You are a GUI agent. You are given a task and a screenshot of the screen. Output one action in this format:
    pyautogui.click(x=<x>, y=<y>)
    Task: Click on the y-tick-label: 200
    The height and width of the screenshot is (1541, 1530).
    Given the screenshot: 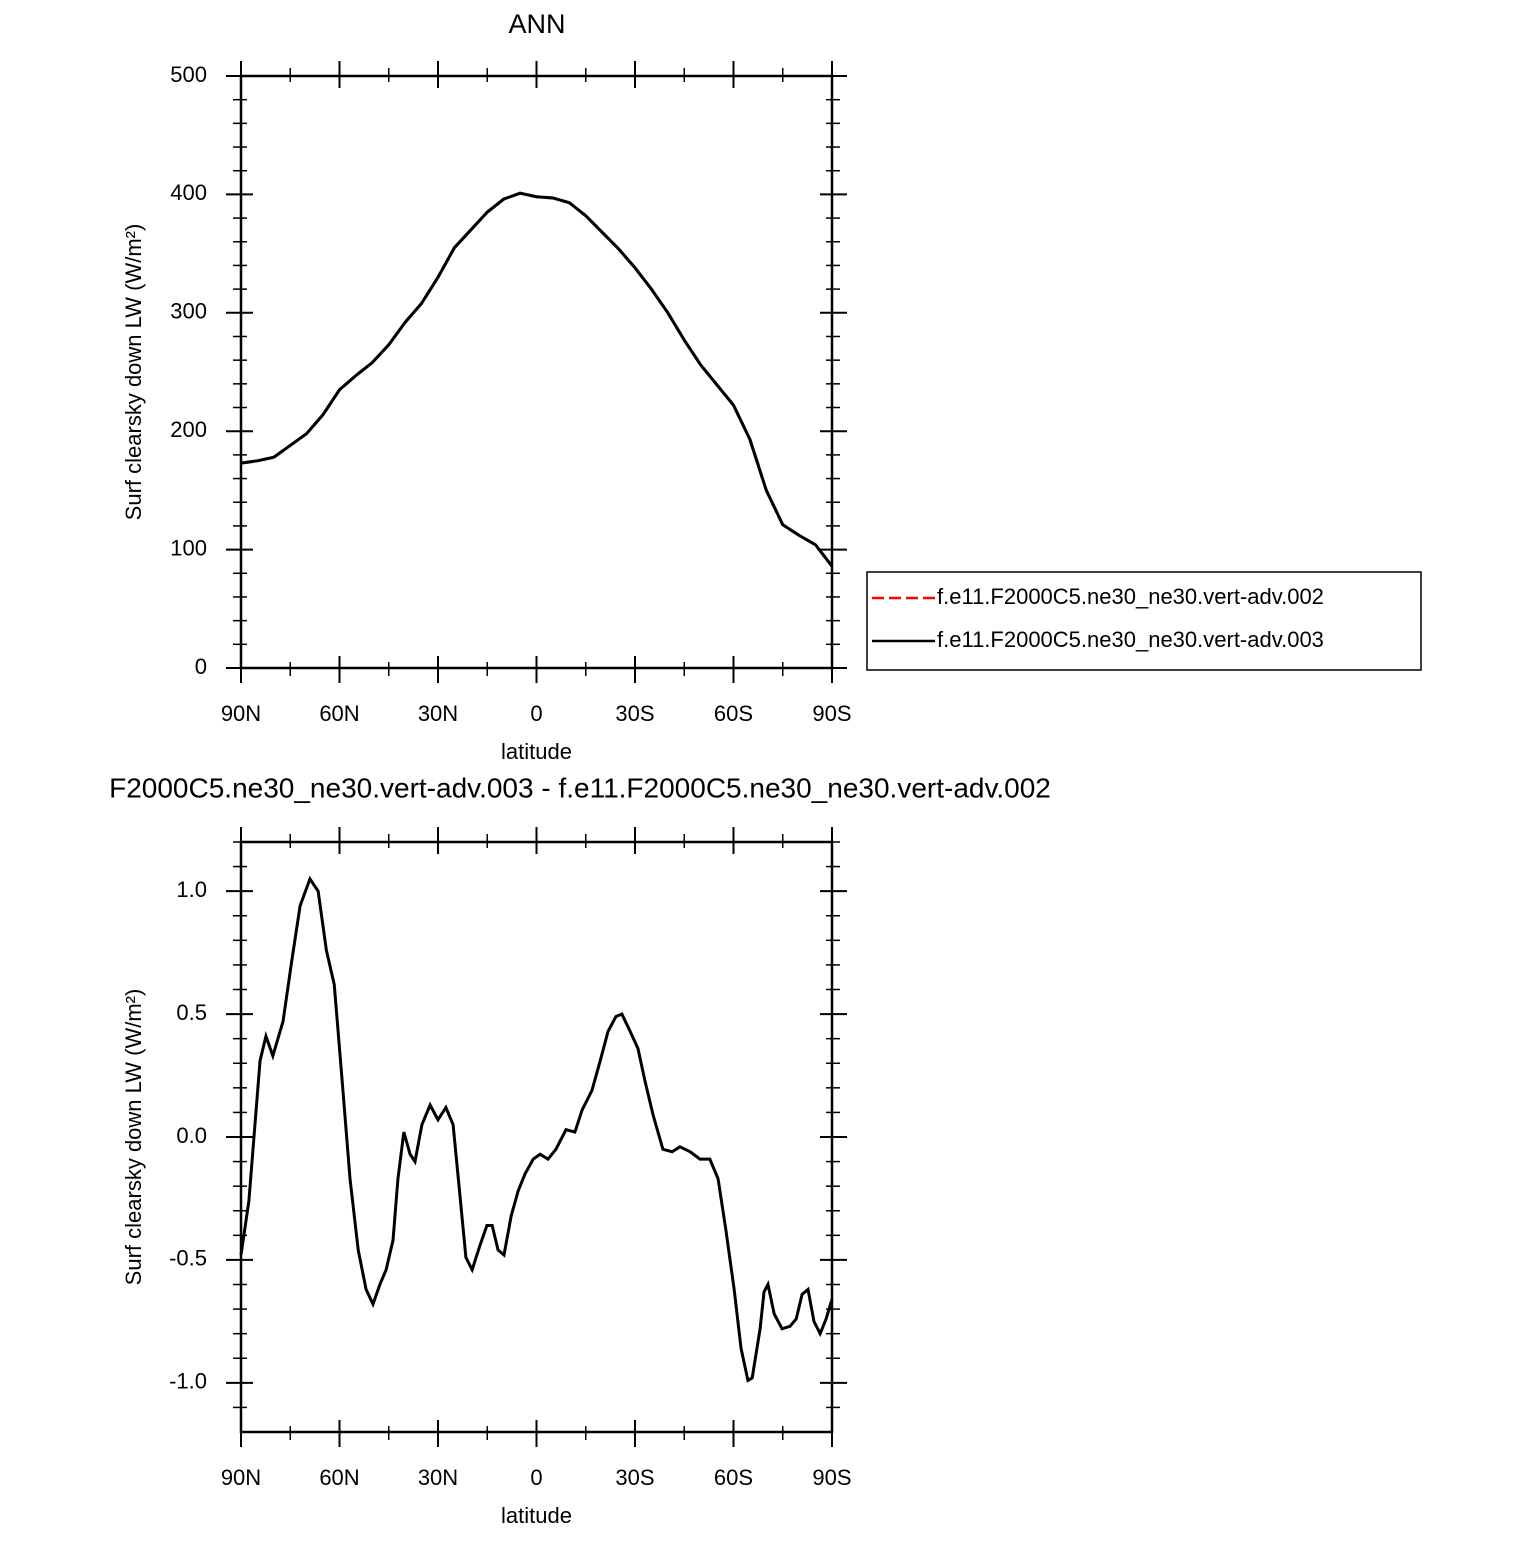 What is the action you would take?
    pyautogui.click(x=188, y=429)
    